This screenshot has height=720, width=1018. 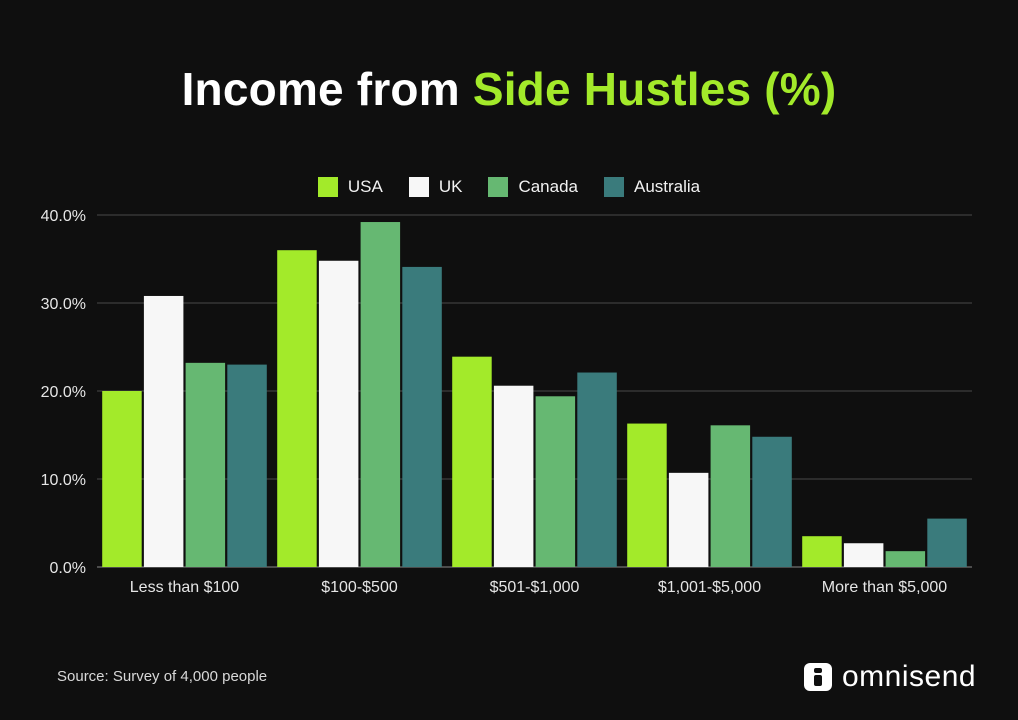 What do you see at coordinates (435, 187) in the screenshot?
I see `legend-item-uk: UK` at bounding box center [435, 187].